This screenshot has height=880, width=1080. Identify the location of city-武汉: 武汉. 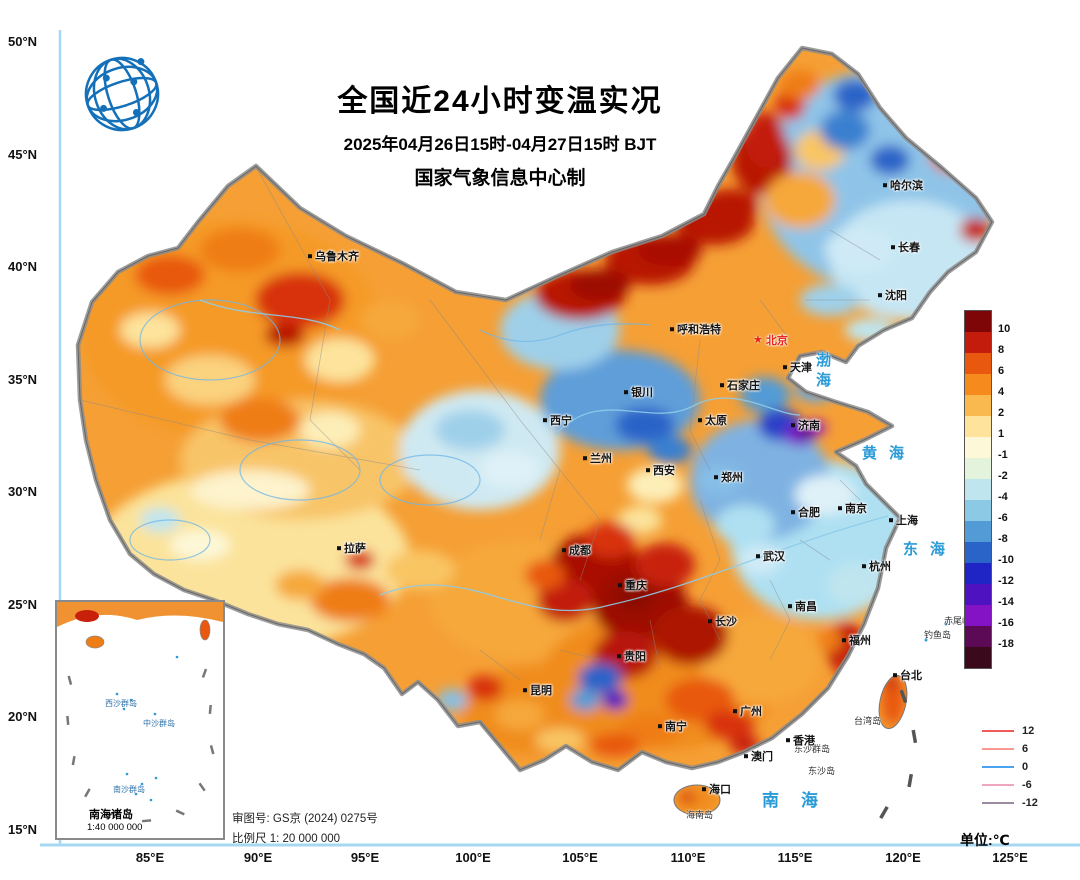
(770, 556).